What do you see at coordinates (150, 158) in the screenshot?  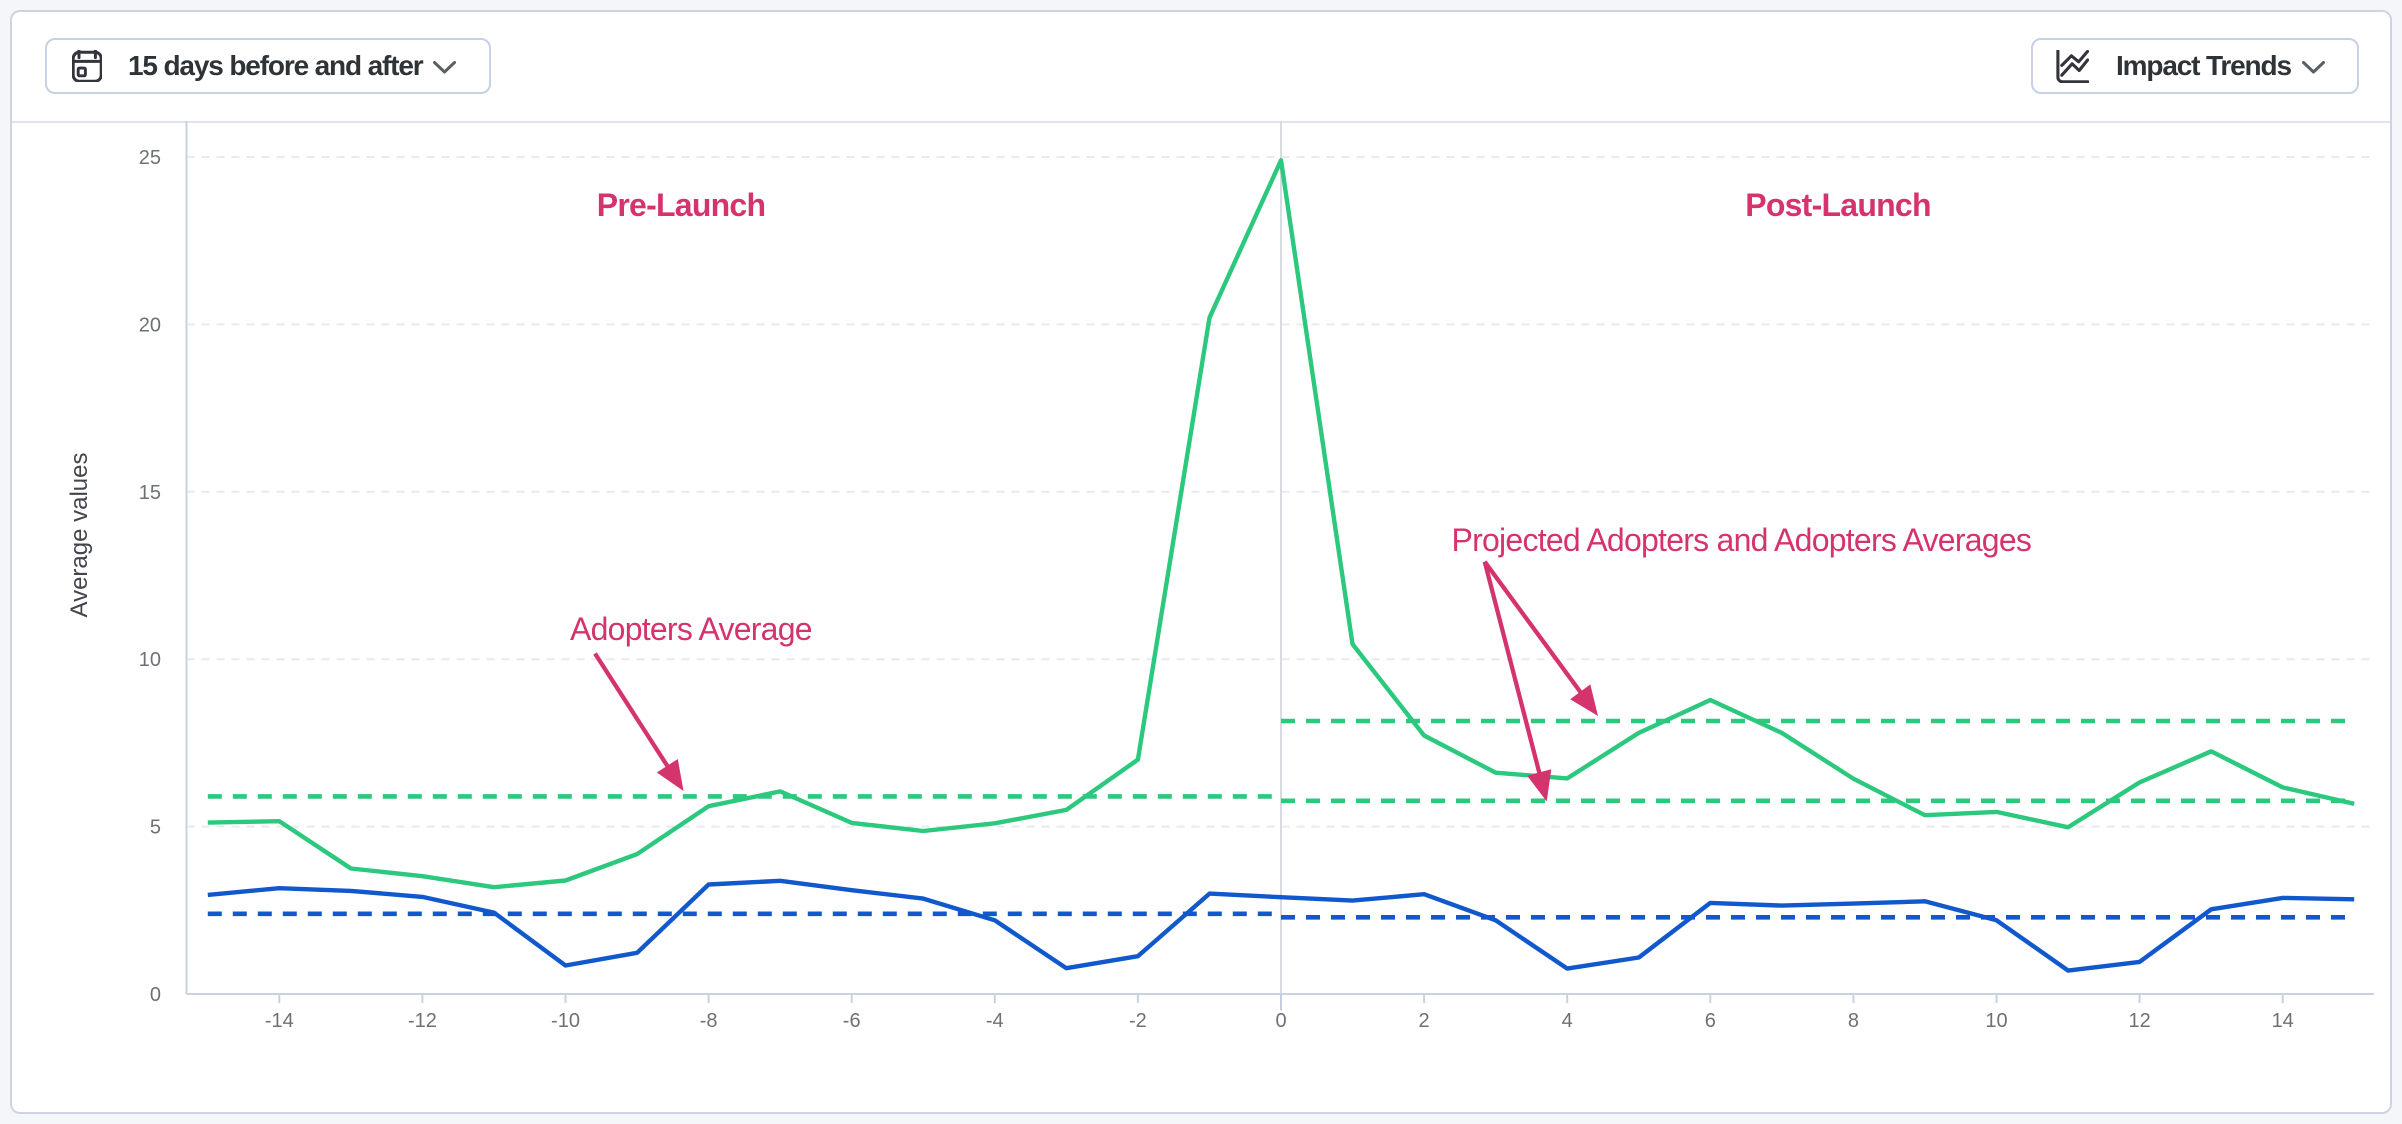 I see `svg-text: 25` at bounding box center [150, 158].